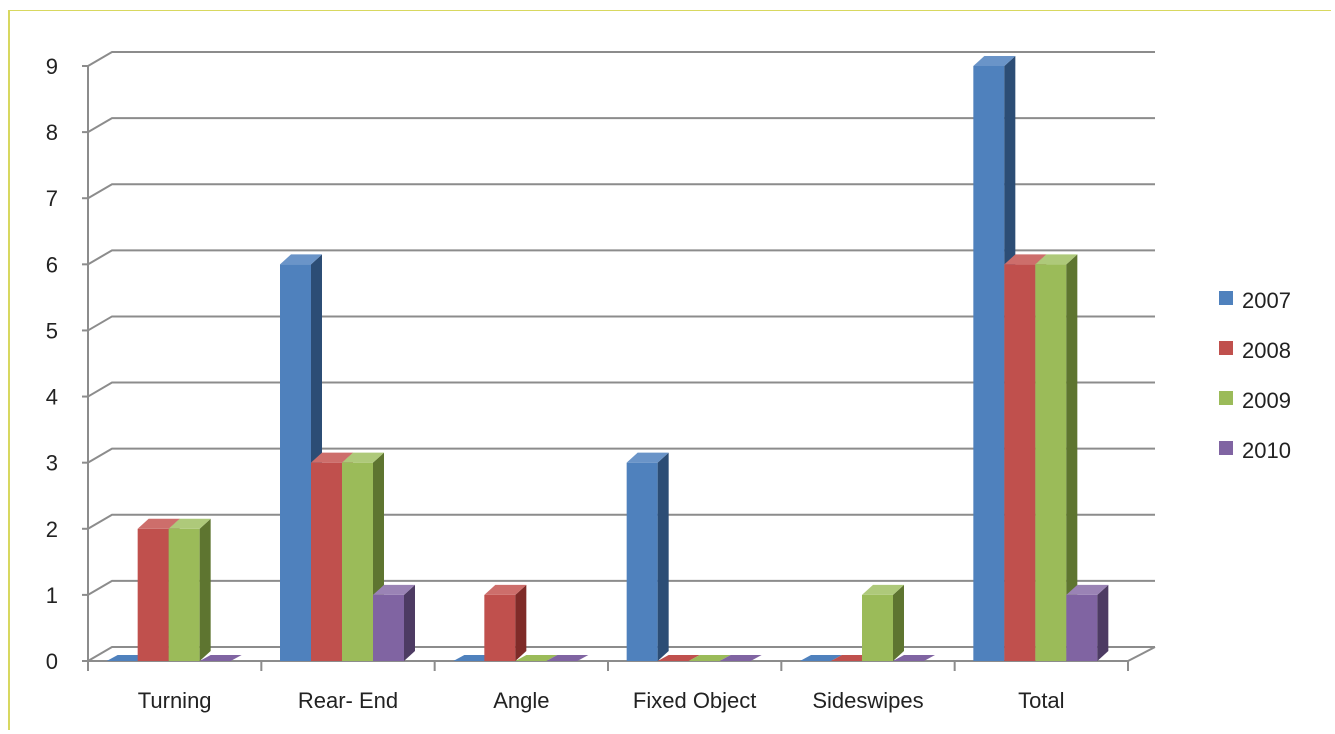 The image size is (1335, 734). I want to click on y-tick-label: 8, so click(52, 132).